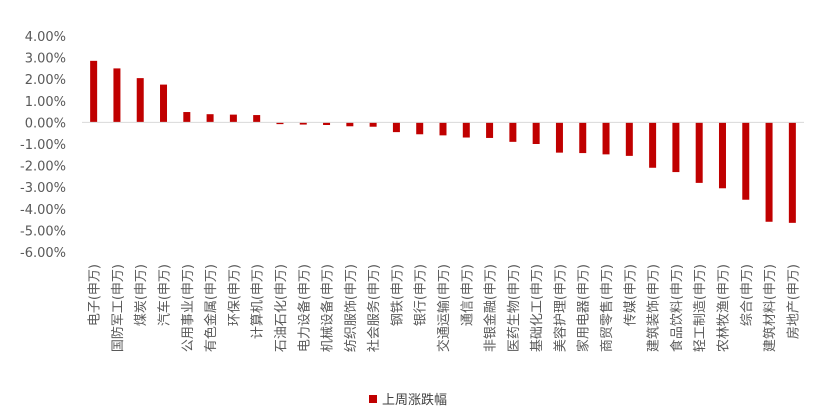 The width and height of the screenshot is (840, 420). What do you see at coordinates (188, 308) in the screenshot?
I see `x-tick-label: 公用事业(申万)` at bounding box center [188, 308].